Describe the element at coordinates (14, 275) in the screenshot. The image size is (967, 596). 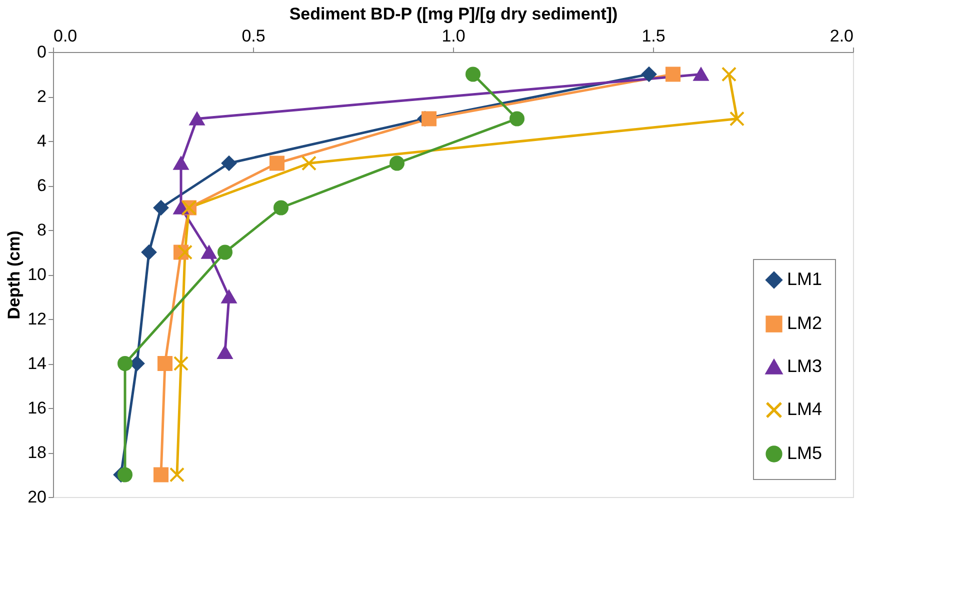
I see `y-axis-title: Depth (cm)` at that location.